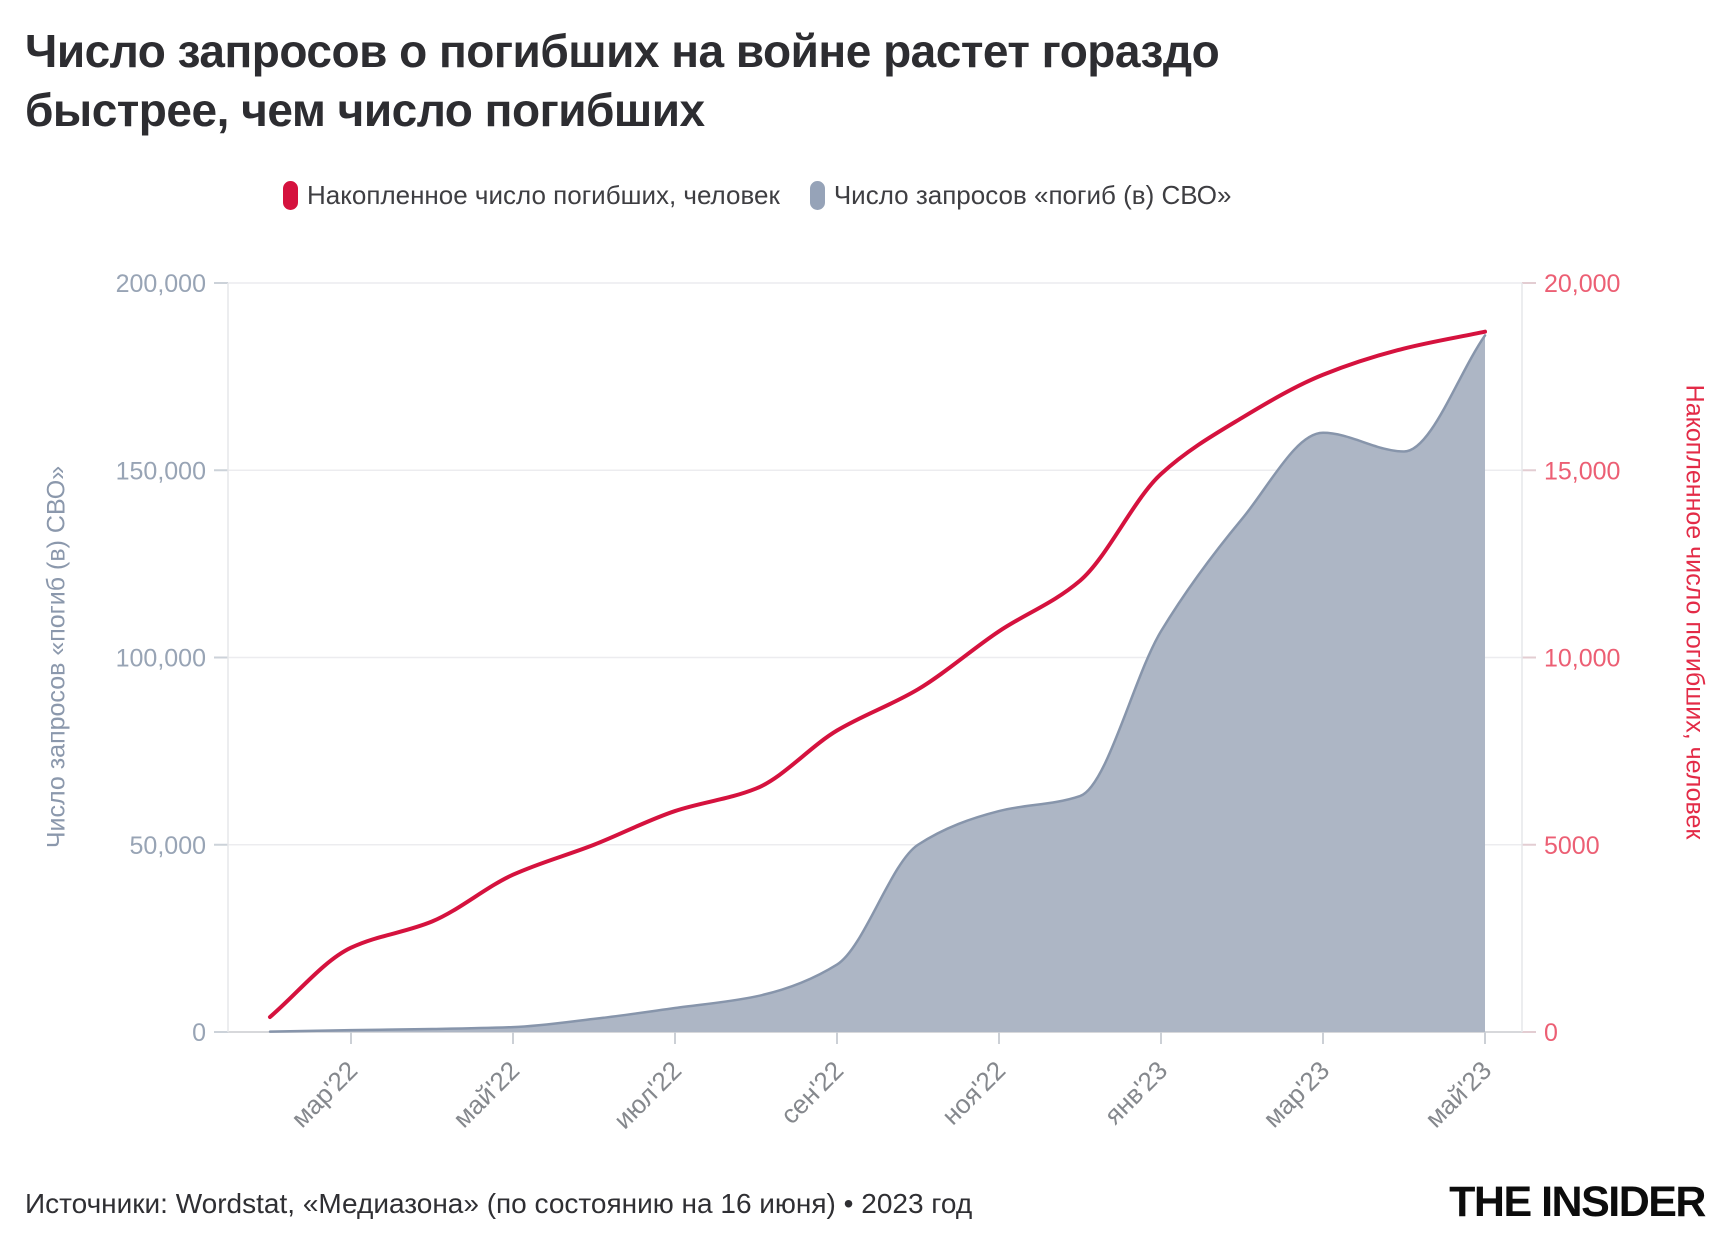 The image size is (1732, 1251). What do you see at coordinates (1582, 659) in the screenshot?
I see `y-right-tick-label: 10,000` at bounding box center [1582, 659].